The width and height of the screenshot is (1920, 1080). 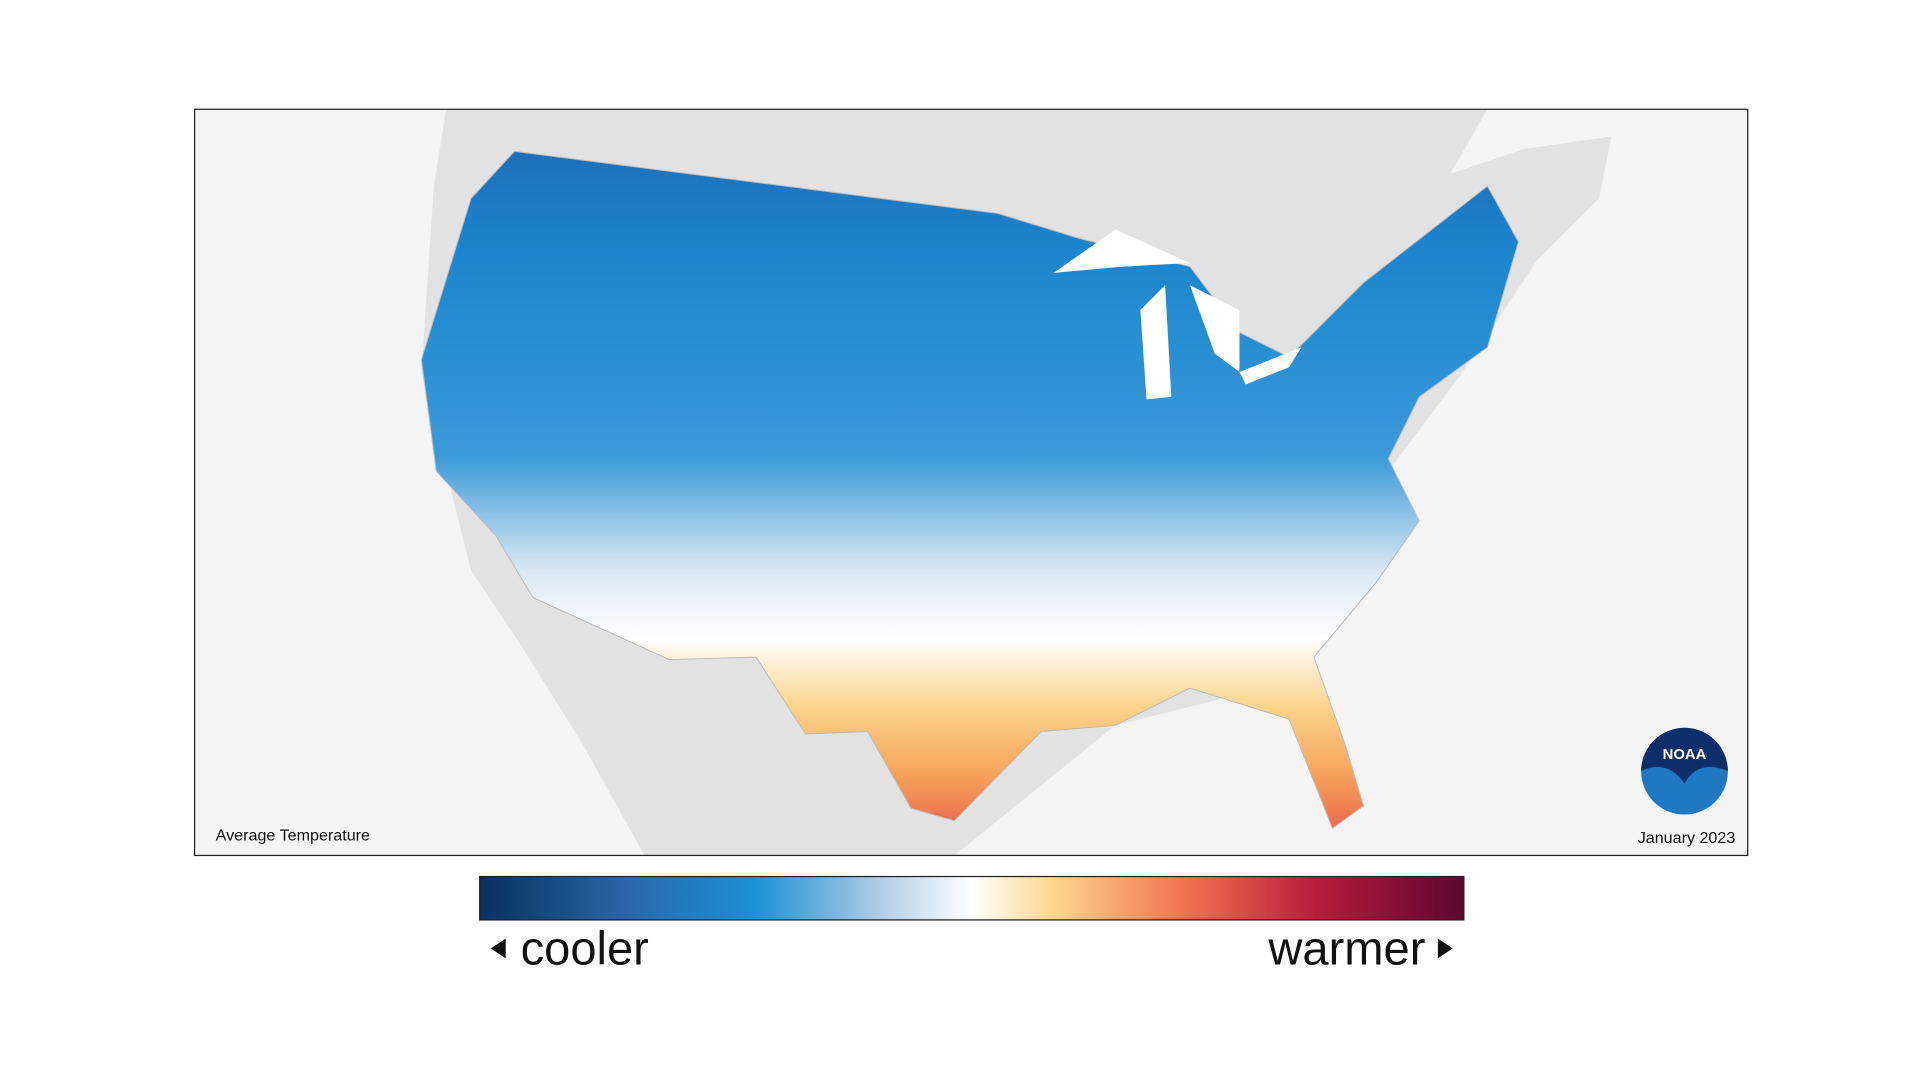 I want to click on noaa-logo: NOAA, so click(x=1684, y=771).